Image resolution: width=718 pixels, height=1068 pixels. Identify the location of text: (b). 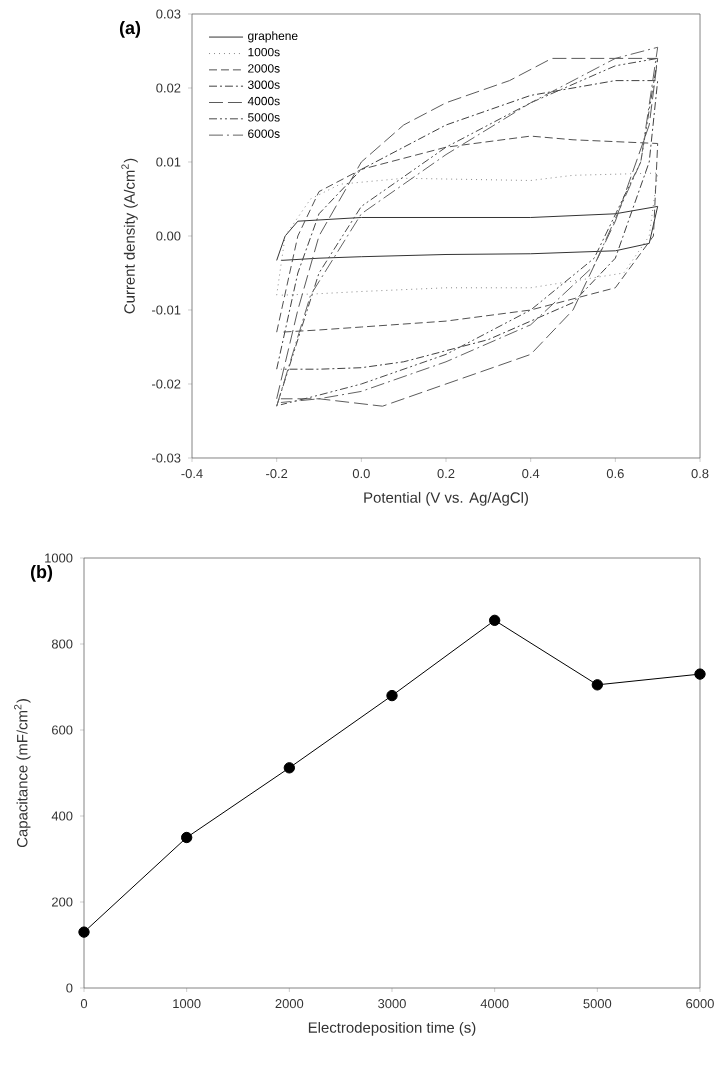
(41, 573).